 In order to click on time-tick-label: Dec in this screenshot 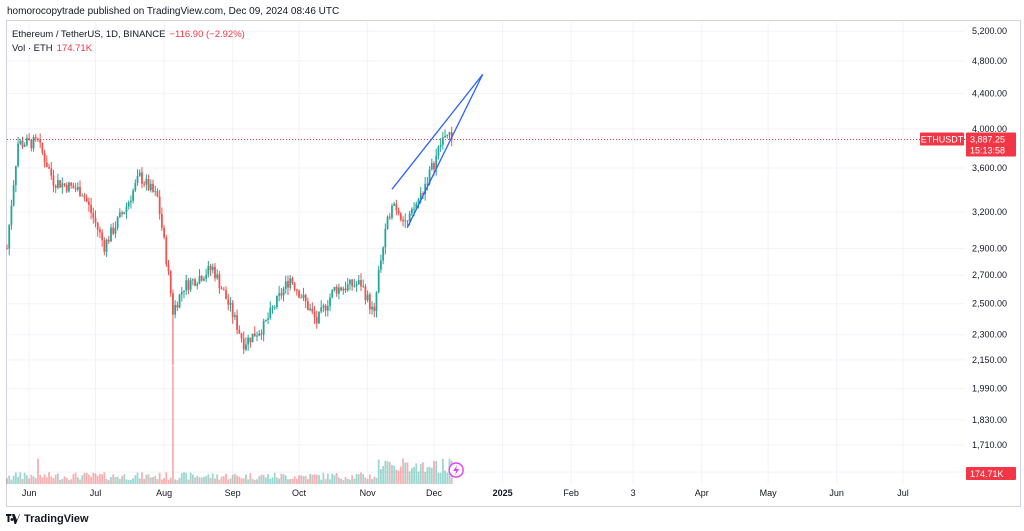, I will do `click(434, 493)`.